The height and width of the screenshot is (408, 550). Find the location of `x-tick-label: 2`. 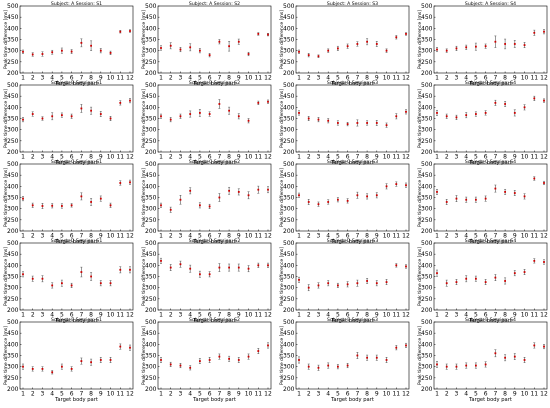

x-tick-label: 2 is located at coordinates (447, 394).